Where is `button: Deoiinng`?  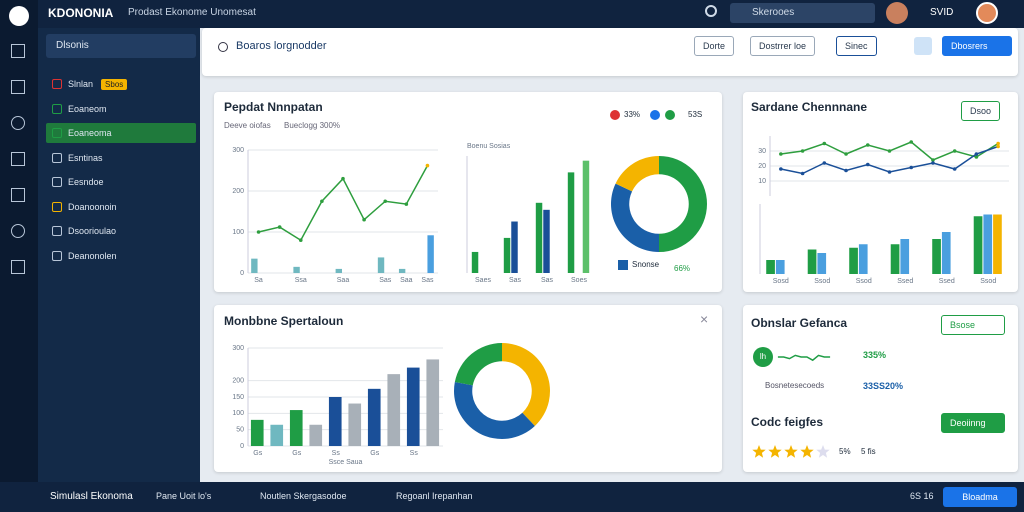 button: Deoiinng is located at coordinates (973, 423).